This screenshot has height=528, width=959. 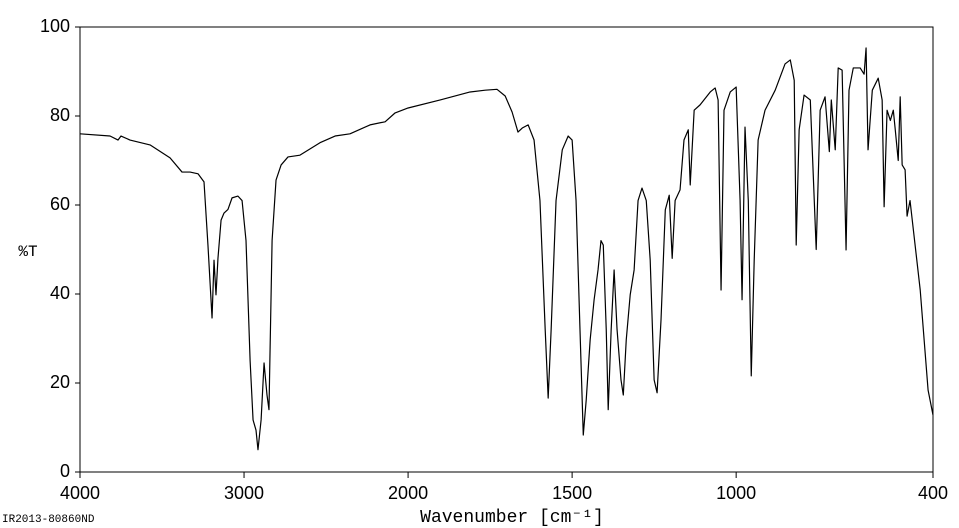 What do you see at coordinates (60, 115) in the screenshot?
I see `y-tick-label: 80` at bounding box center [60, 115].